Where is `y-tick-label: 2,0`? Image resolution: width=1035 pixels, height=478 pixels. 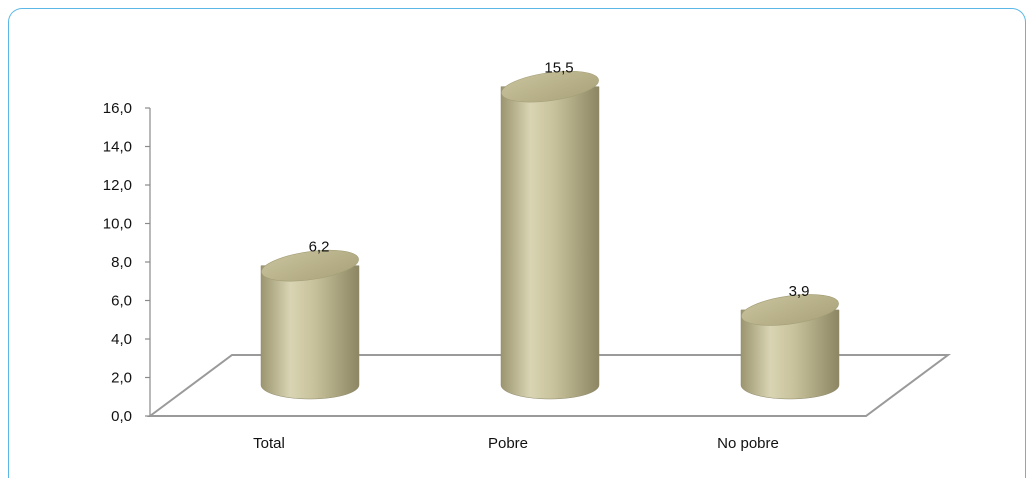 y-tick-label: 2,0 is located at coordinates (121, 378).